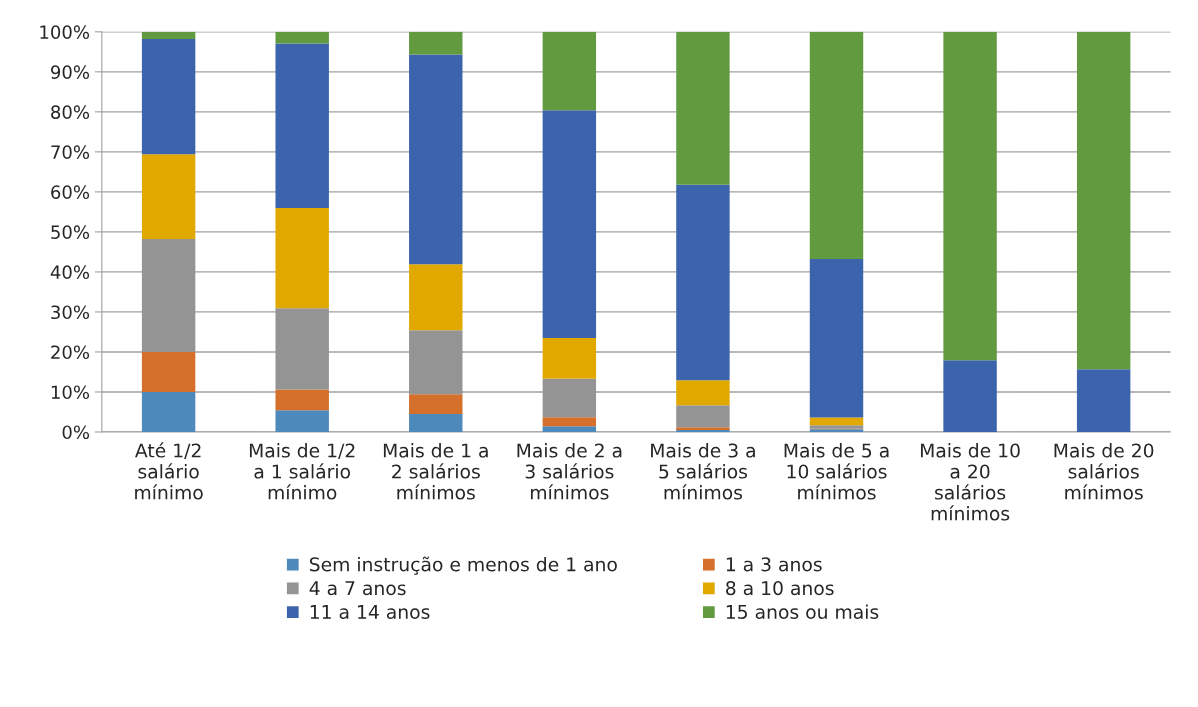  What do you see at coordinates (970, 482) in the screenshot?
I see `x-tick-label: Mais de 10 a 20 salários mínimos` at bounding box center [970, 482].